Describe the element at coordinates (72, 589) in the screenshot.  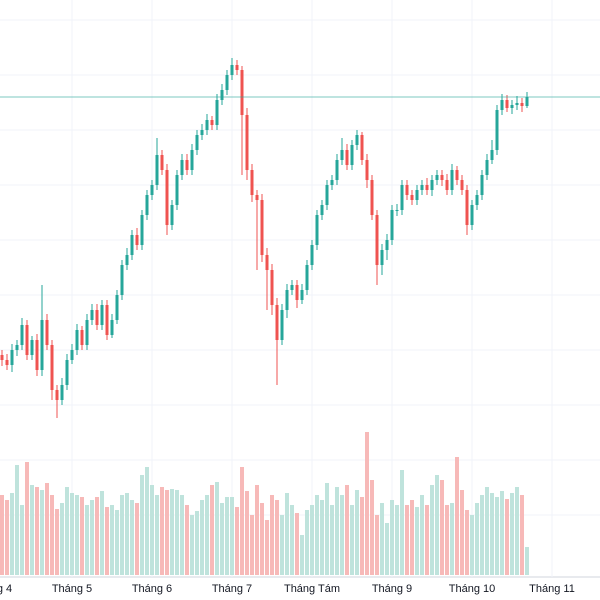
I see `x-tick-label: Tháng 5` at that location.